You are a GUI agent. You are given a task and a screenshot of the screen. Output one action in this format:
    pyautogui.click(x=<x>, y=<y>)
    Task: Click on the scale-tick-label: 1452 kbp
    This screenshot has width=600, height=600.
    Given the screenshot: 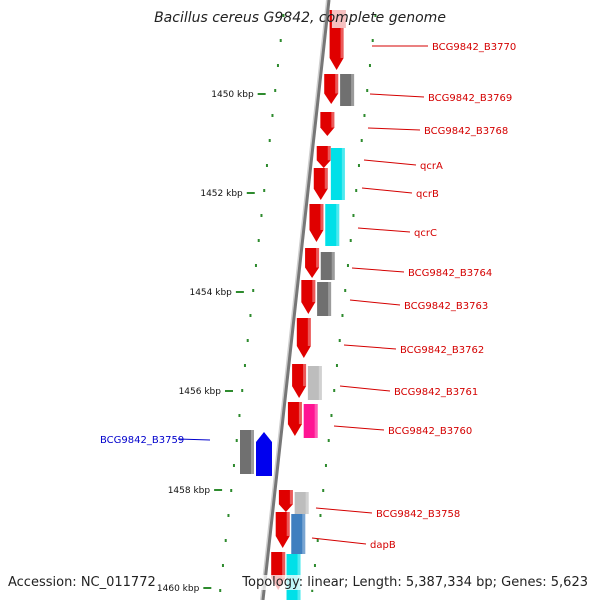 What is the action you would take?
    pyautogui.click(x=221, y=194)
    